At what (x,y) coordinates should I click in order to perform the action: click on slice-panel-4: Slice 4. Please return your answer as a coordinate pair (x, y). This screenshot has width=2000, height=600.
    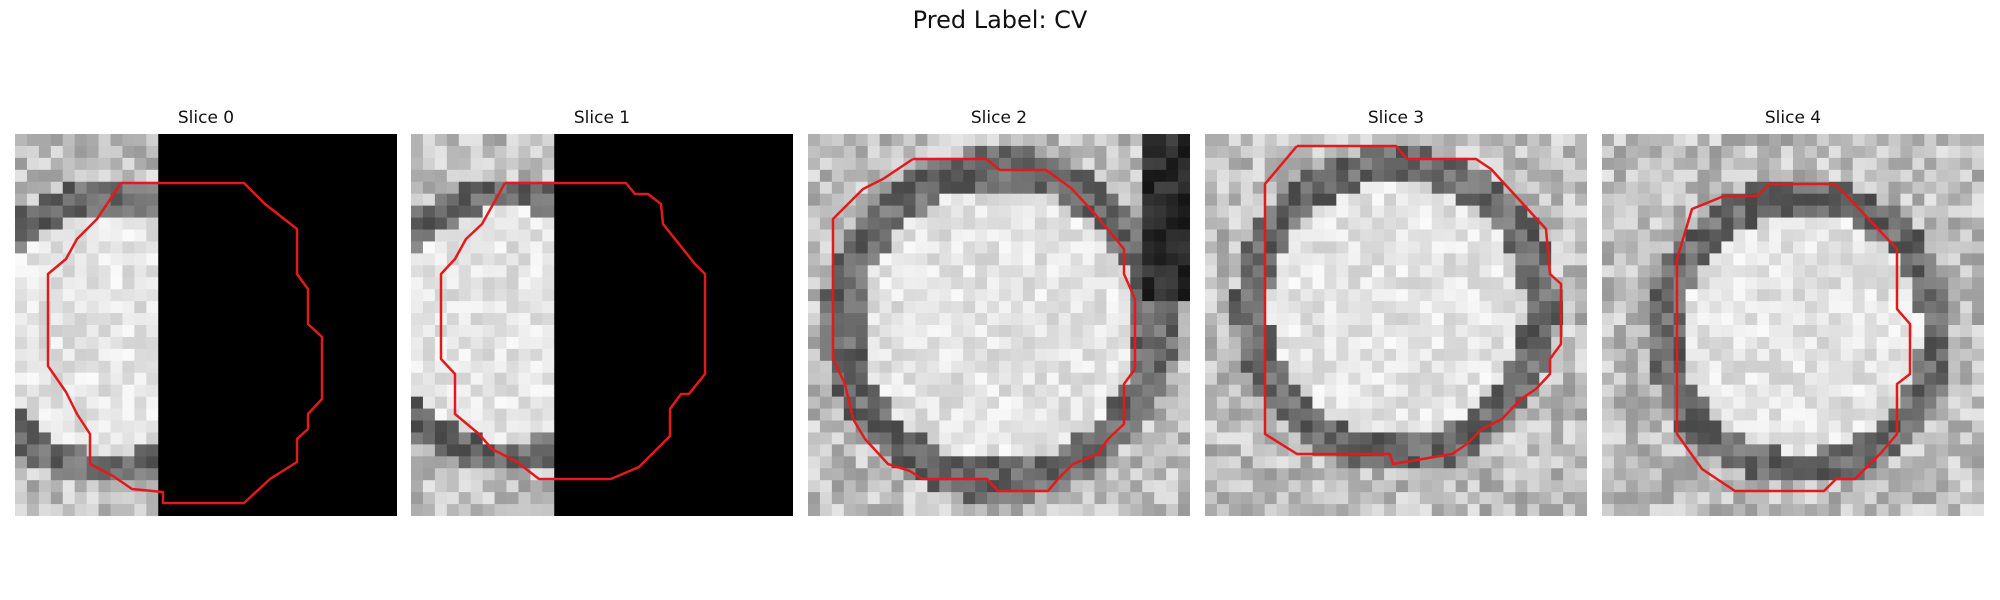
    Looking at the image, I should click on (1793, 313).